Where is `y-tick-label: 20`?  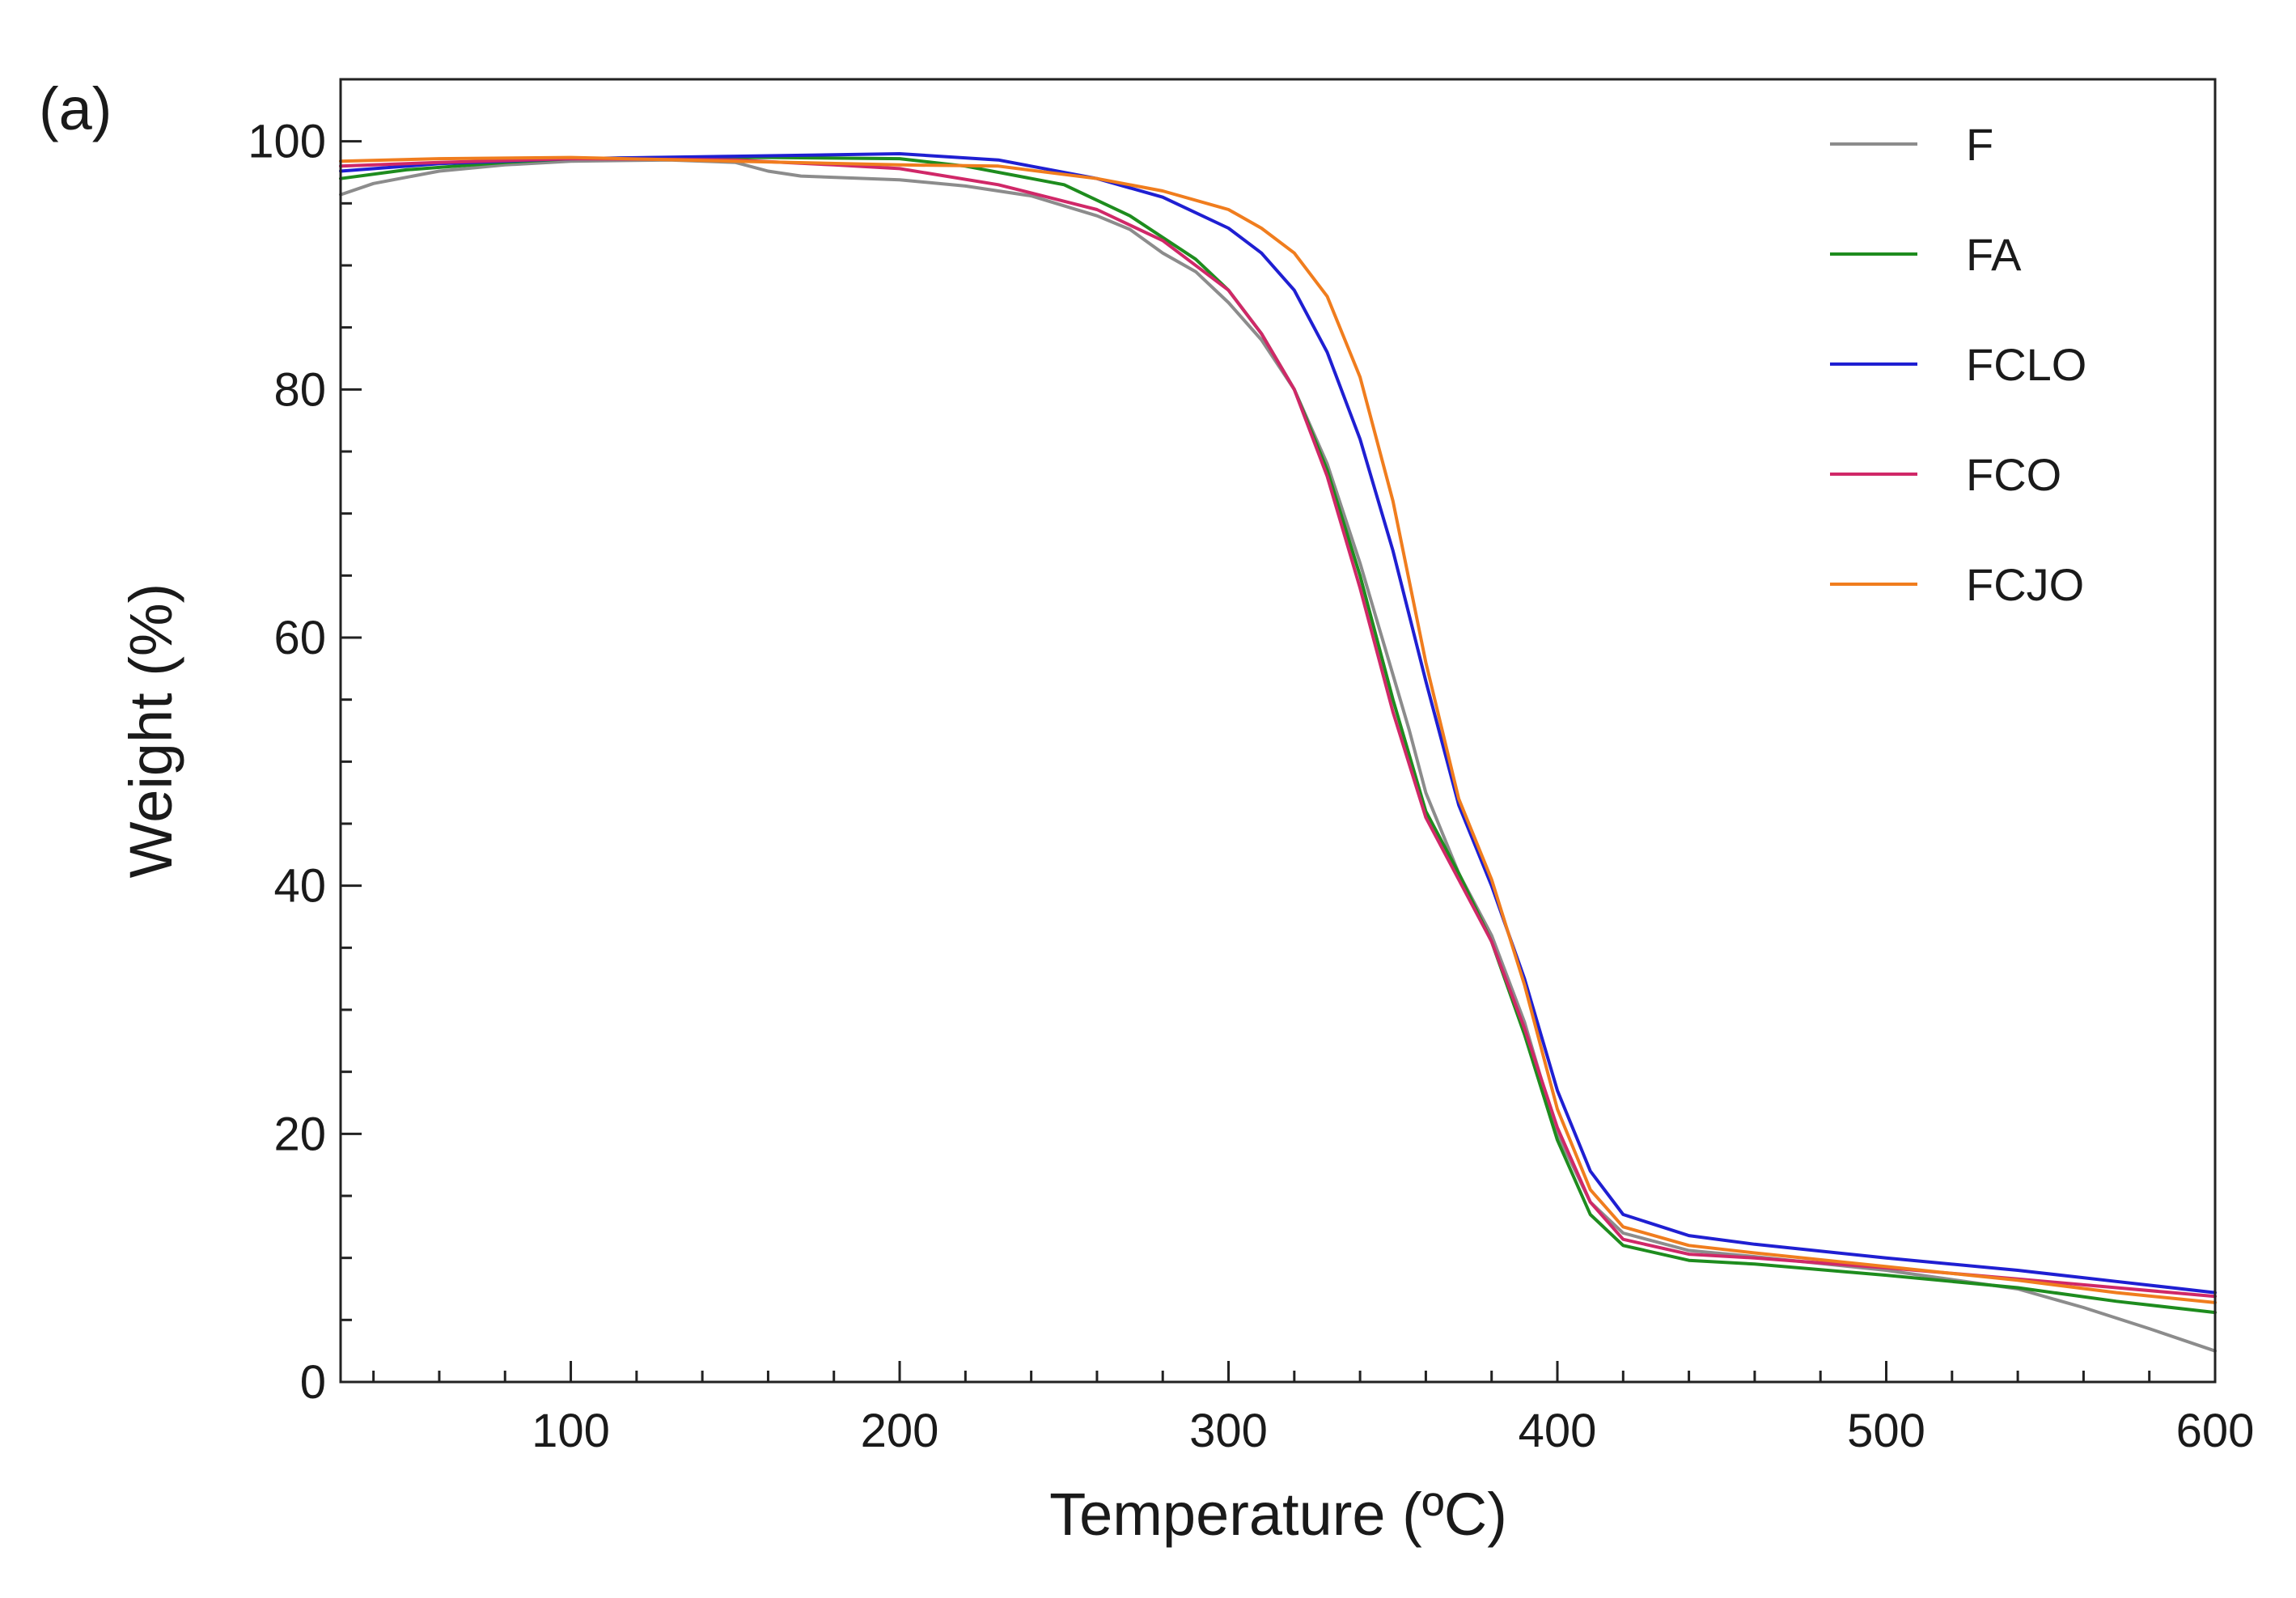 y-tick-label: 20 is located at coordinates (299, 1134).